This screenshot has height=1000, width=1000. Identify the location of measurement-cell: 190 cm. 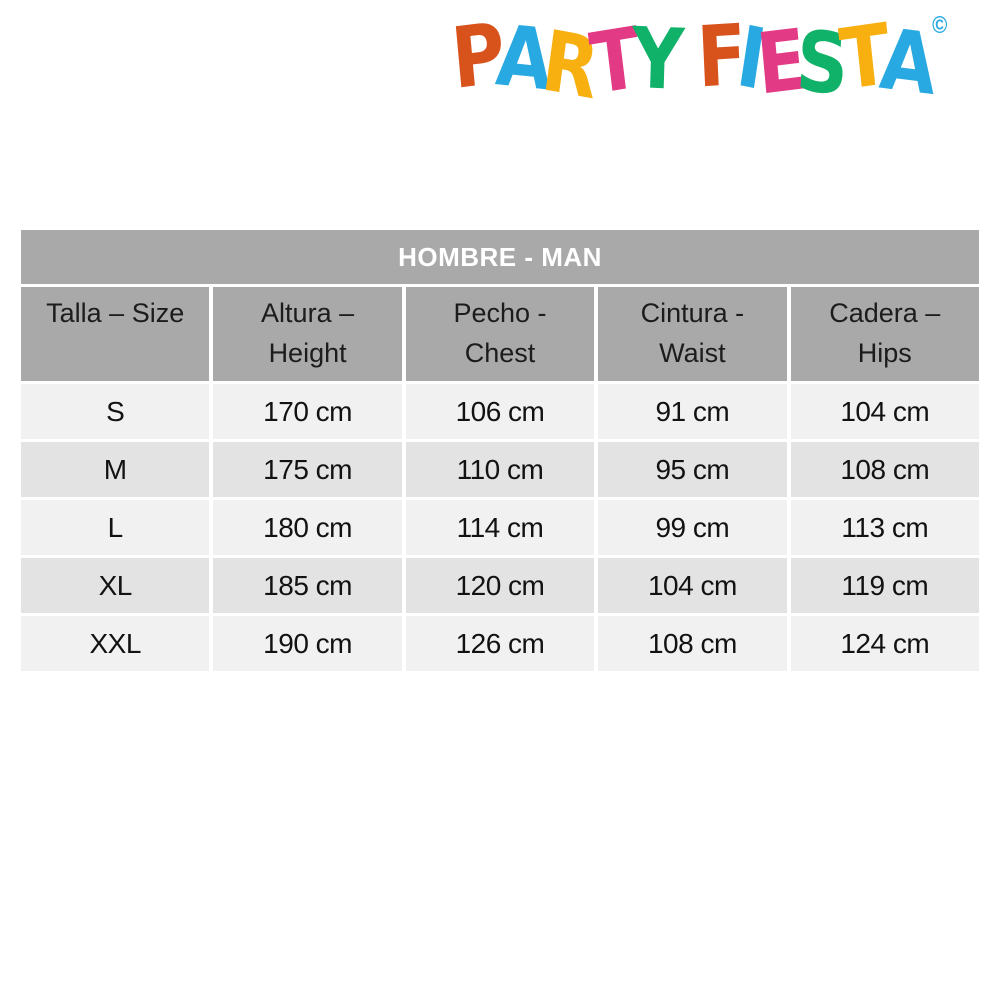
(307, 643).